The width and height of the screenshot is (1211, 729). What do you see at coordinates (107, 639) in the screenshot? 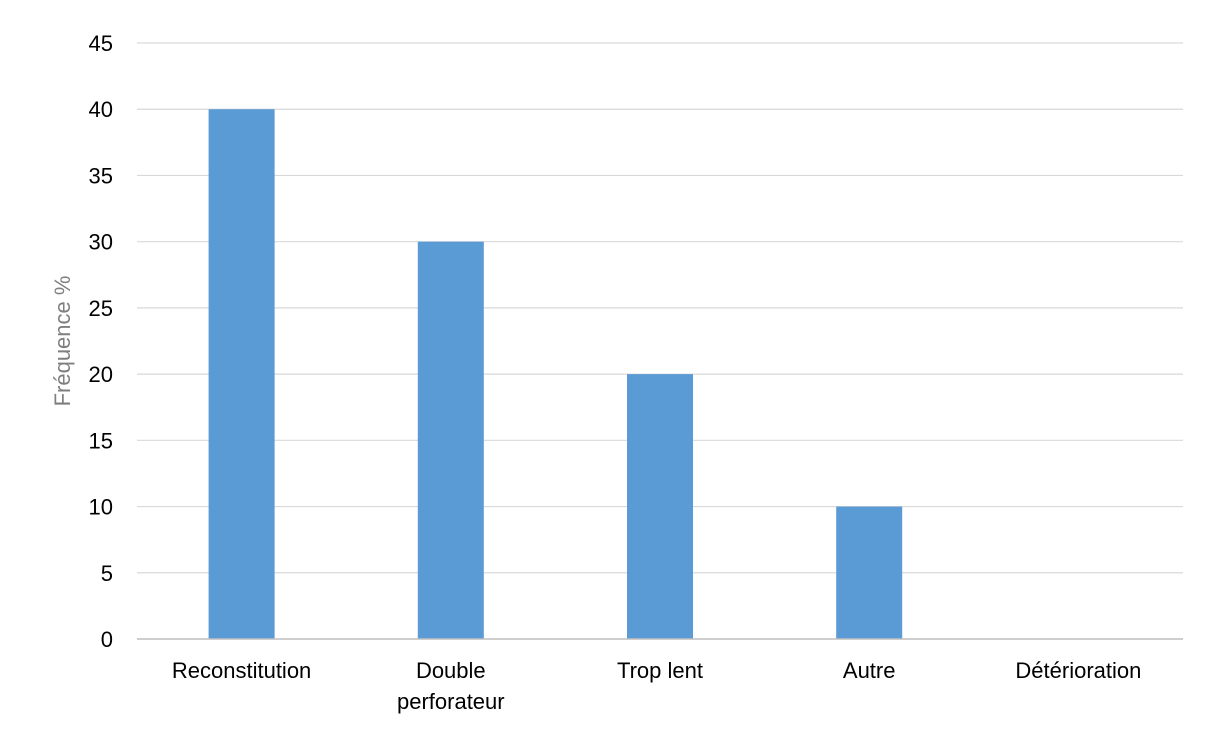
I see `y-tick-label: 0` at bounding box center [107, 639].